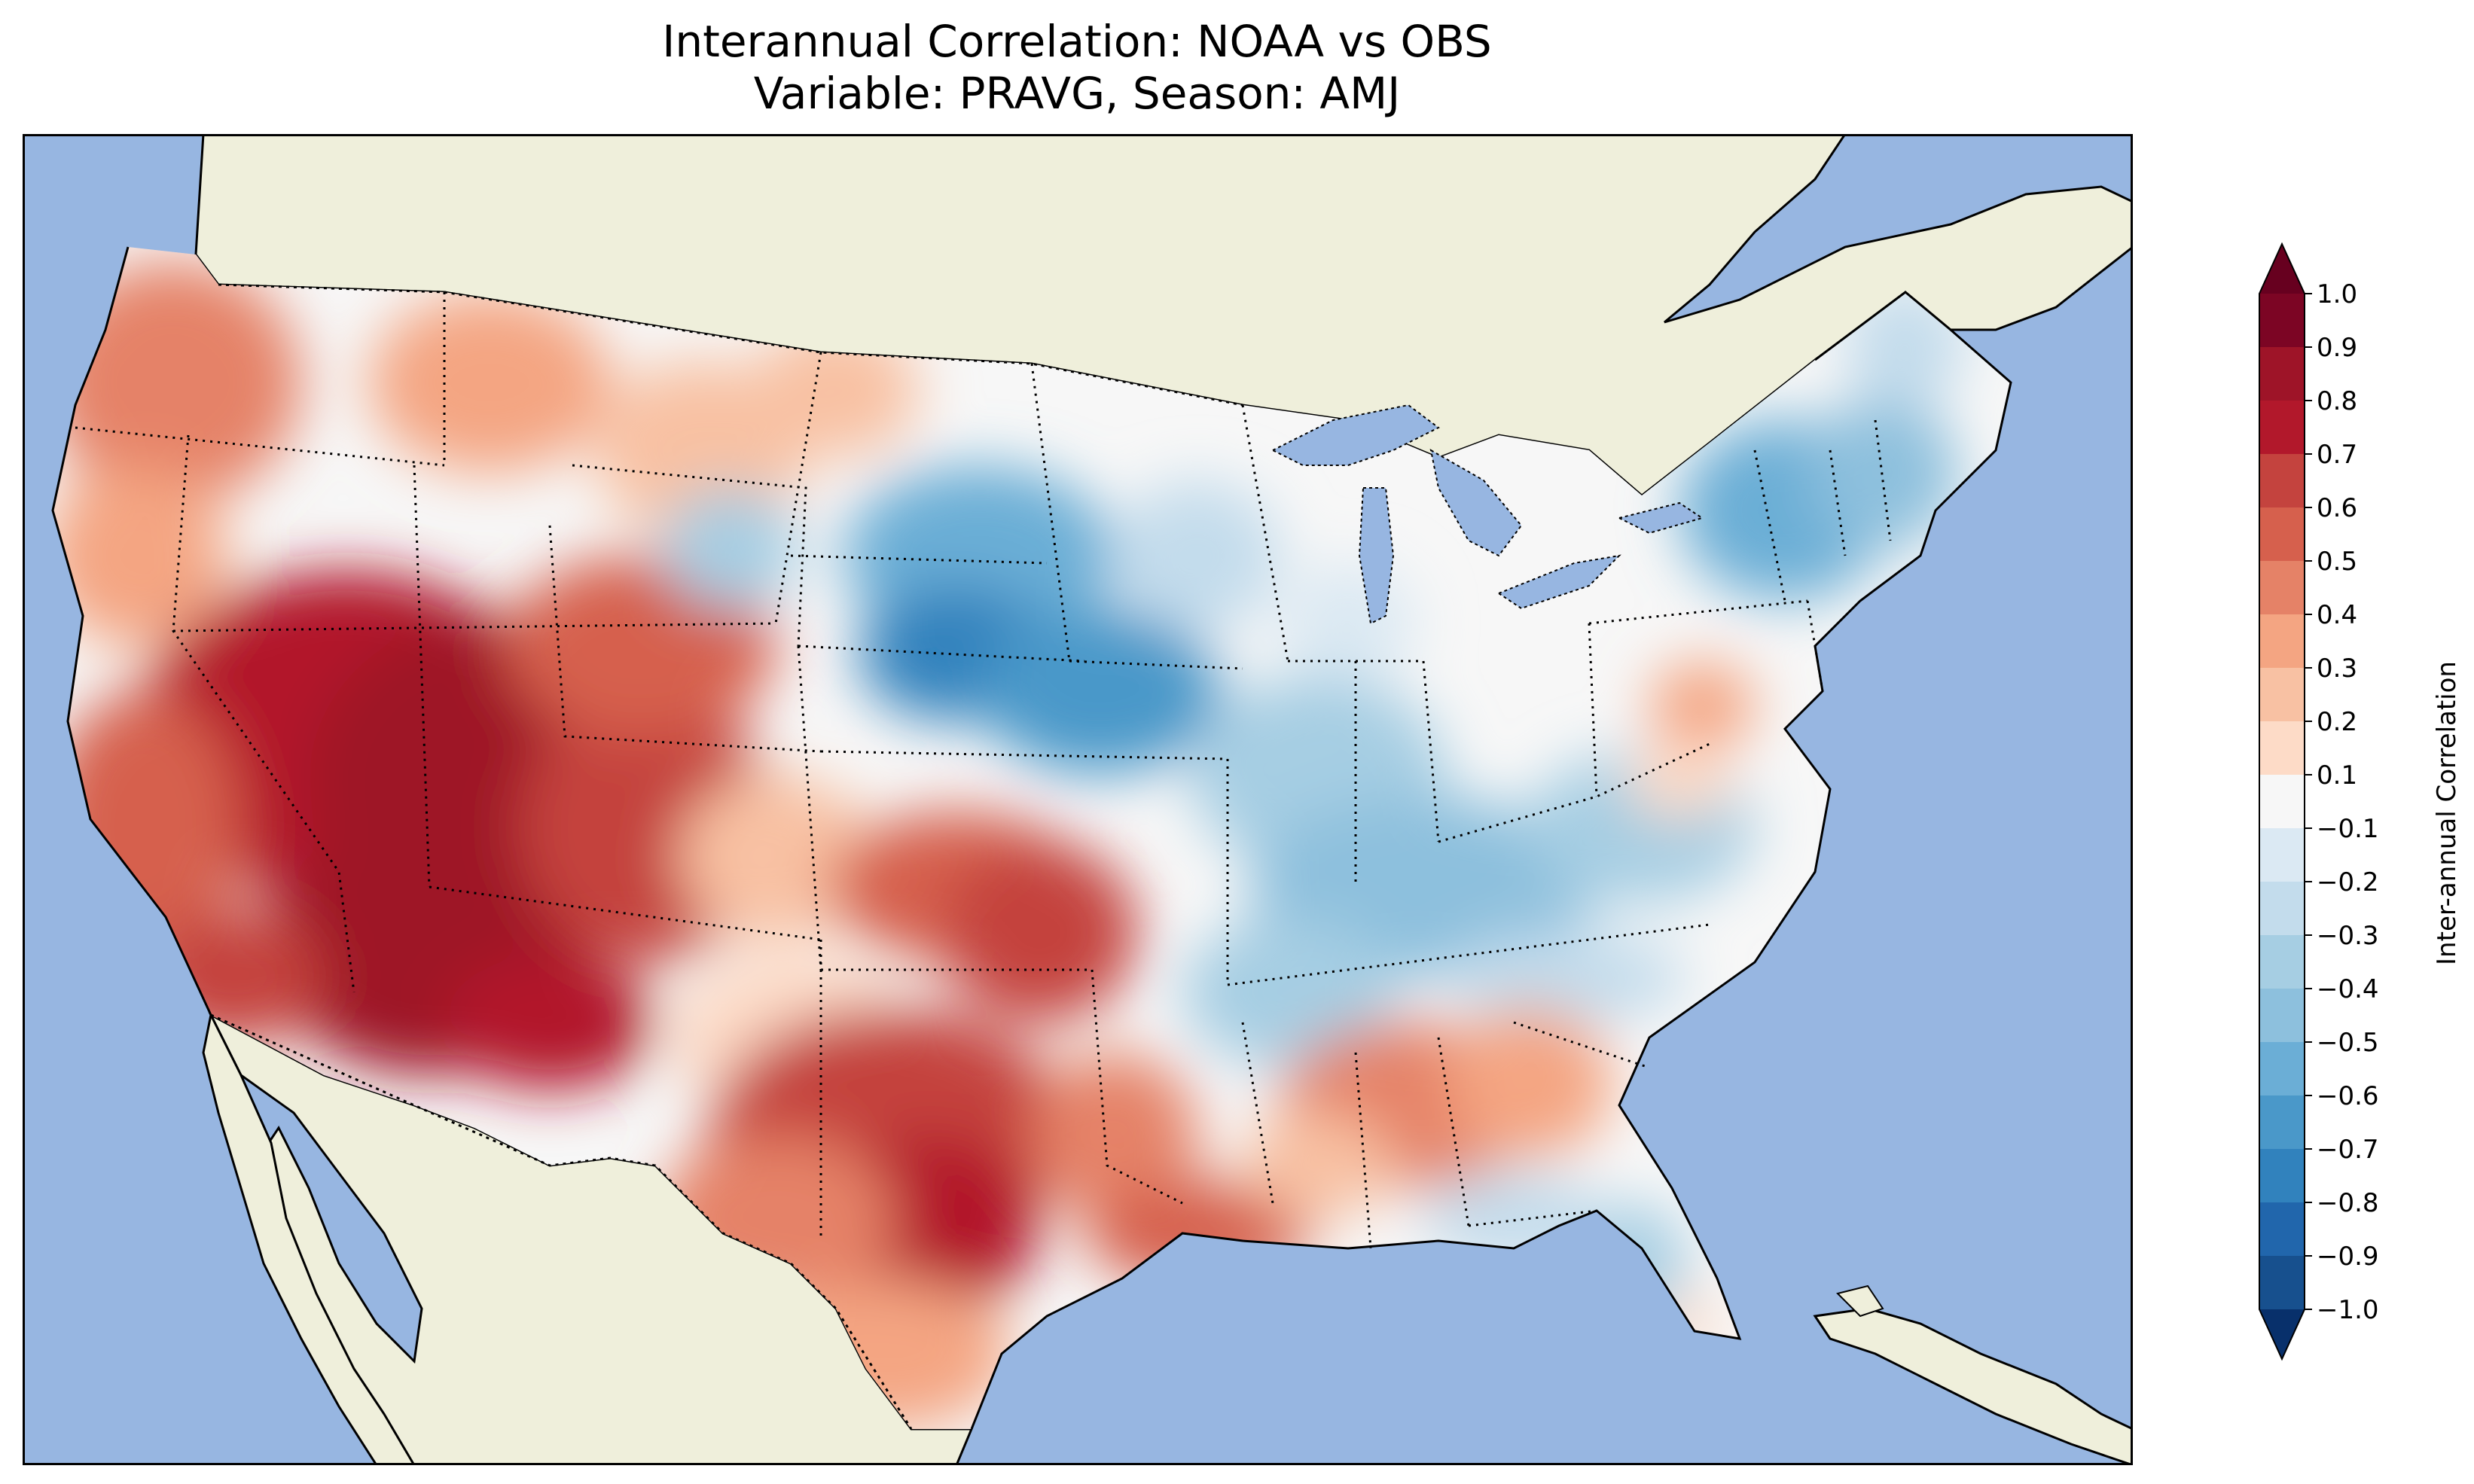  Describe the element at coordinates (1376, 556) in the screenshot. I see `lake-michigan` at that location.